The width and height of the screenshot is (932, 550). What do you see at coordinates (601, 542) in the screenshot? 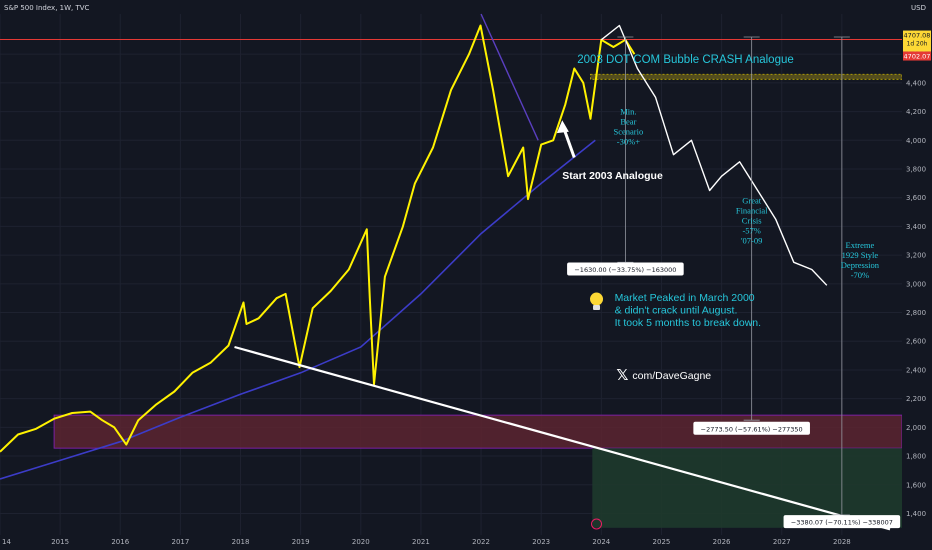
I see `x-tick-label: 2024` at bounding box center [601, 542].